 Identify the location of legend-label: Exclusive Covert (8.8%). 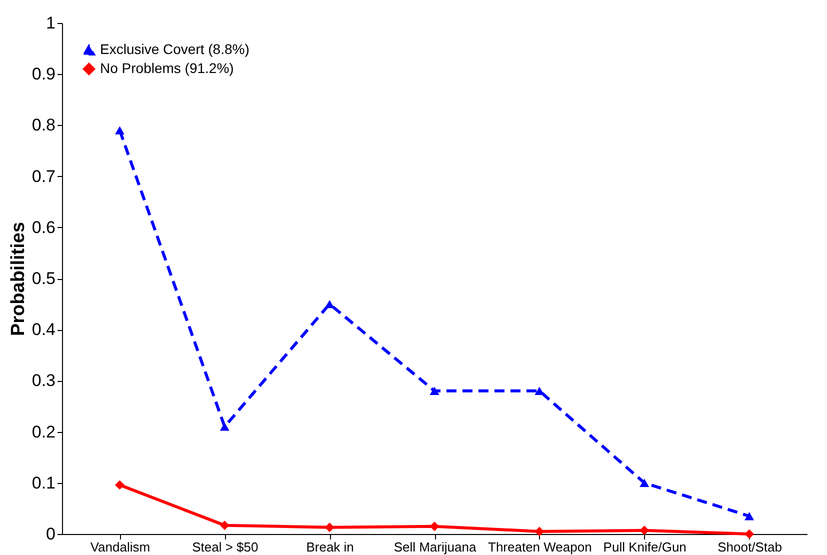
(175, 49).